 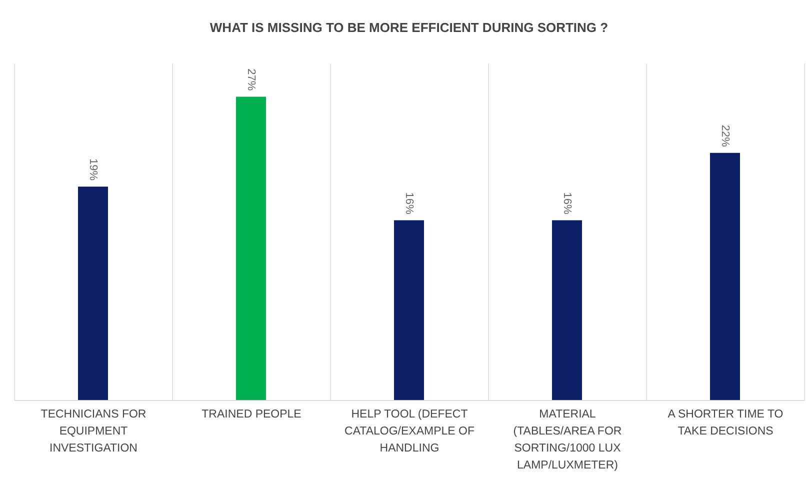 What do you see at coordinates (93, 431) in the screenshot?
I see `x-tick-label: TECHNICIANS FOR EQUIPMENT INVESTIGATION` at bounding box center [93, 431].